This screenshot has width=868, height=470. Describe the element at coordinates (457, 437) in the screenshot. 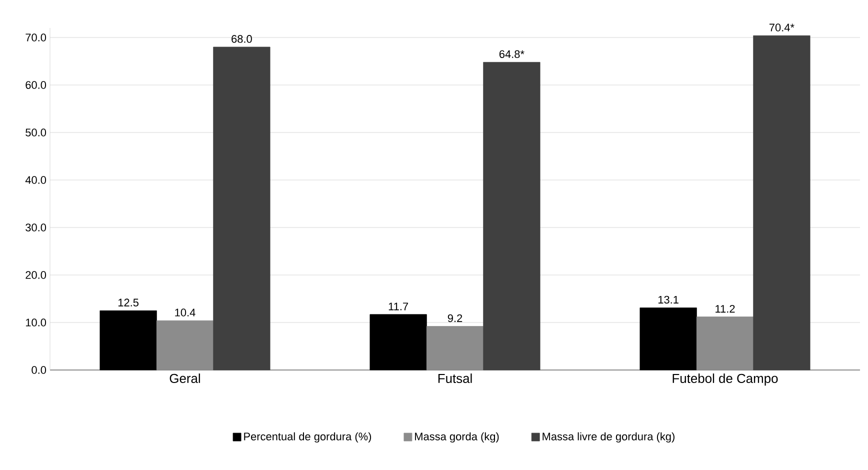

I see `legend-label: Massa gorda (kg)` at that location.